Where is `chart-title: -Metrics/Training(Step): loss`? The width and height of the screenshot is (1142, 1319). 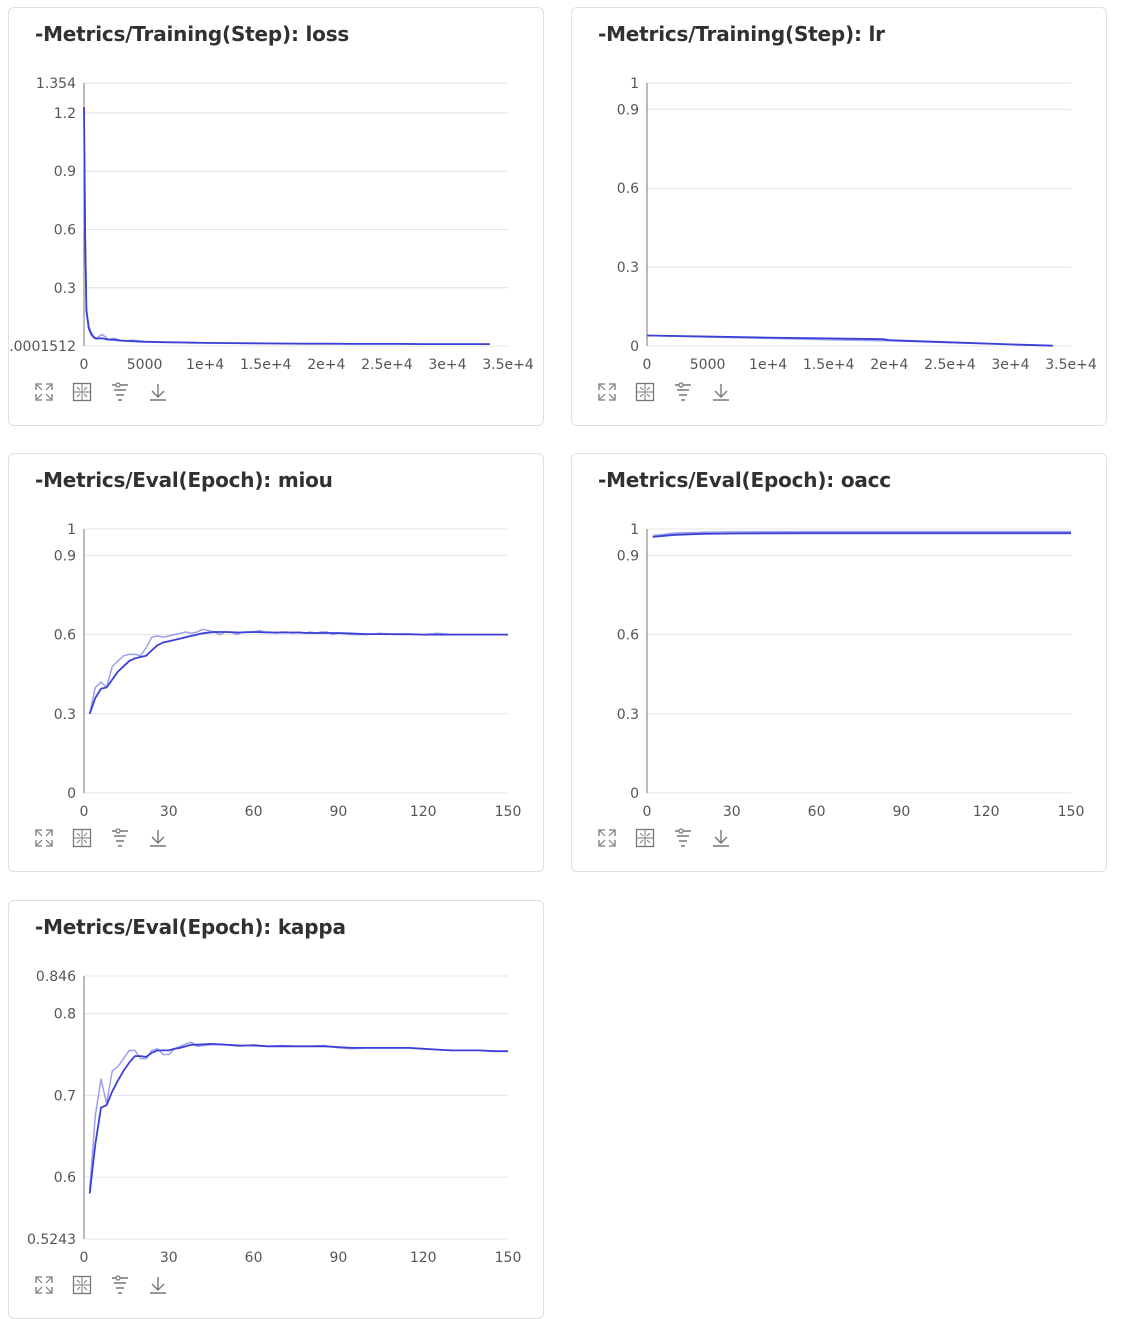 chart-title: -Metrics/Training(Step): loss is located at coordinates (192, 34).